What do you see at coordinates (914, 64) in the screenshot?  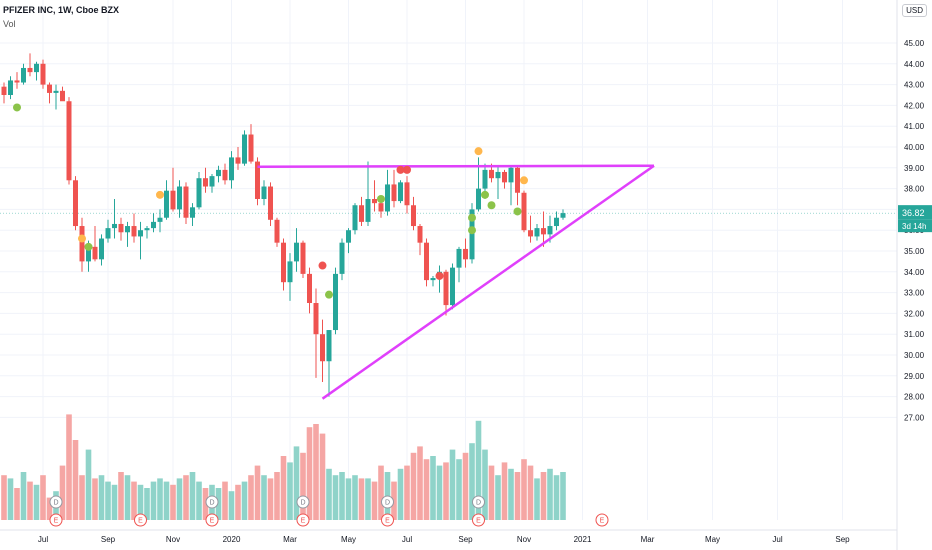 I see `y-tick-label: 44.00` at bounding box center [914, 64].